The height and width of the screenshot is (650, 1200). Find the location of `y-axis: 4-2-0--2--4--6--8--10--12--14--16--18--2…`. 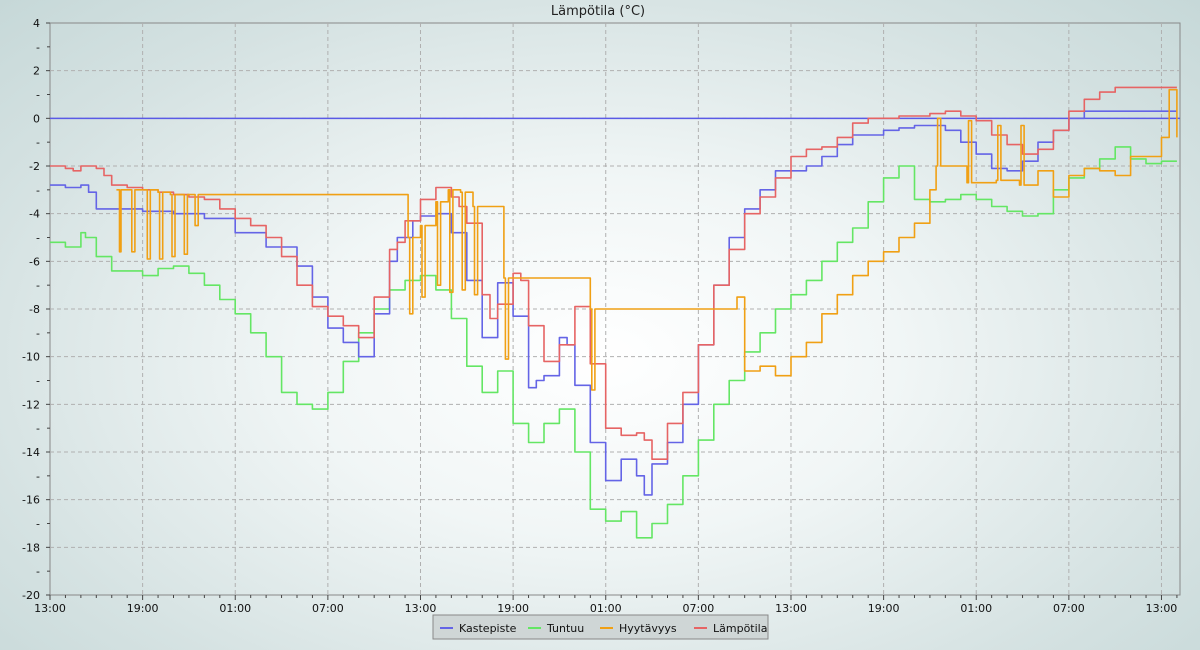

y-axis: 4-2-0--2--4--6--8--10--12--14--16--18--2… is located at coordinates (36, 309).